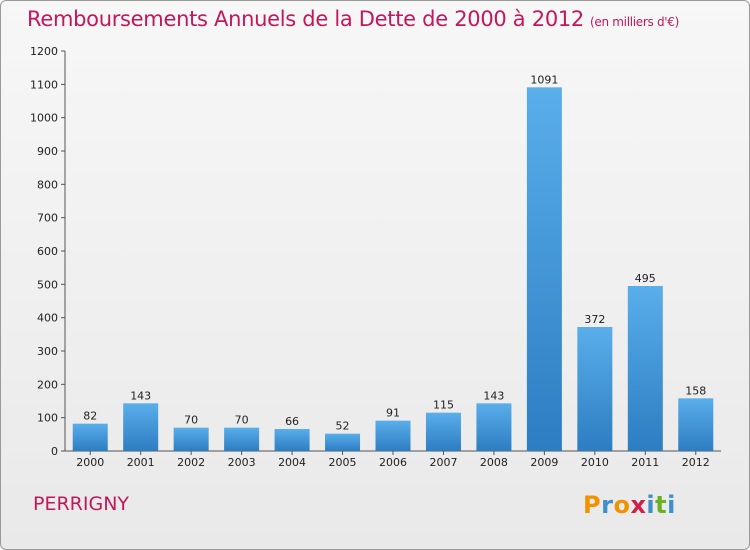  Describe the element at coordinates (494, 427) in the screenshot. I see `bar-2008` at that location.